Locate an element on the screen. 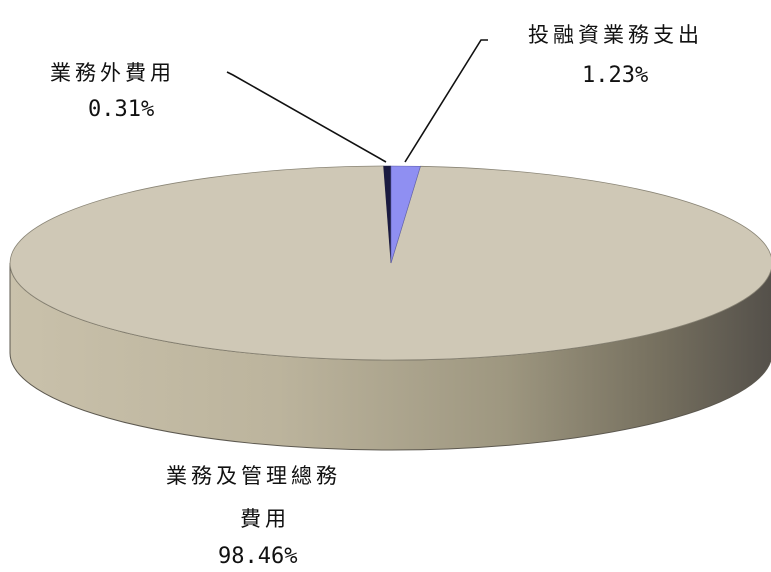  leader-line-investment is located at coordinates (446, 101).